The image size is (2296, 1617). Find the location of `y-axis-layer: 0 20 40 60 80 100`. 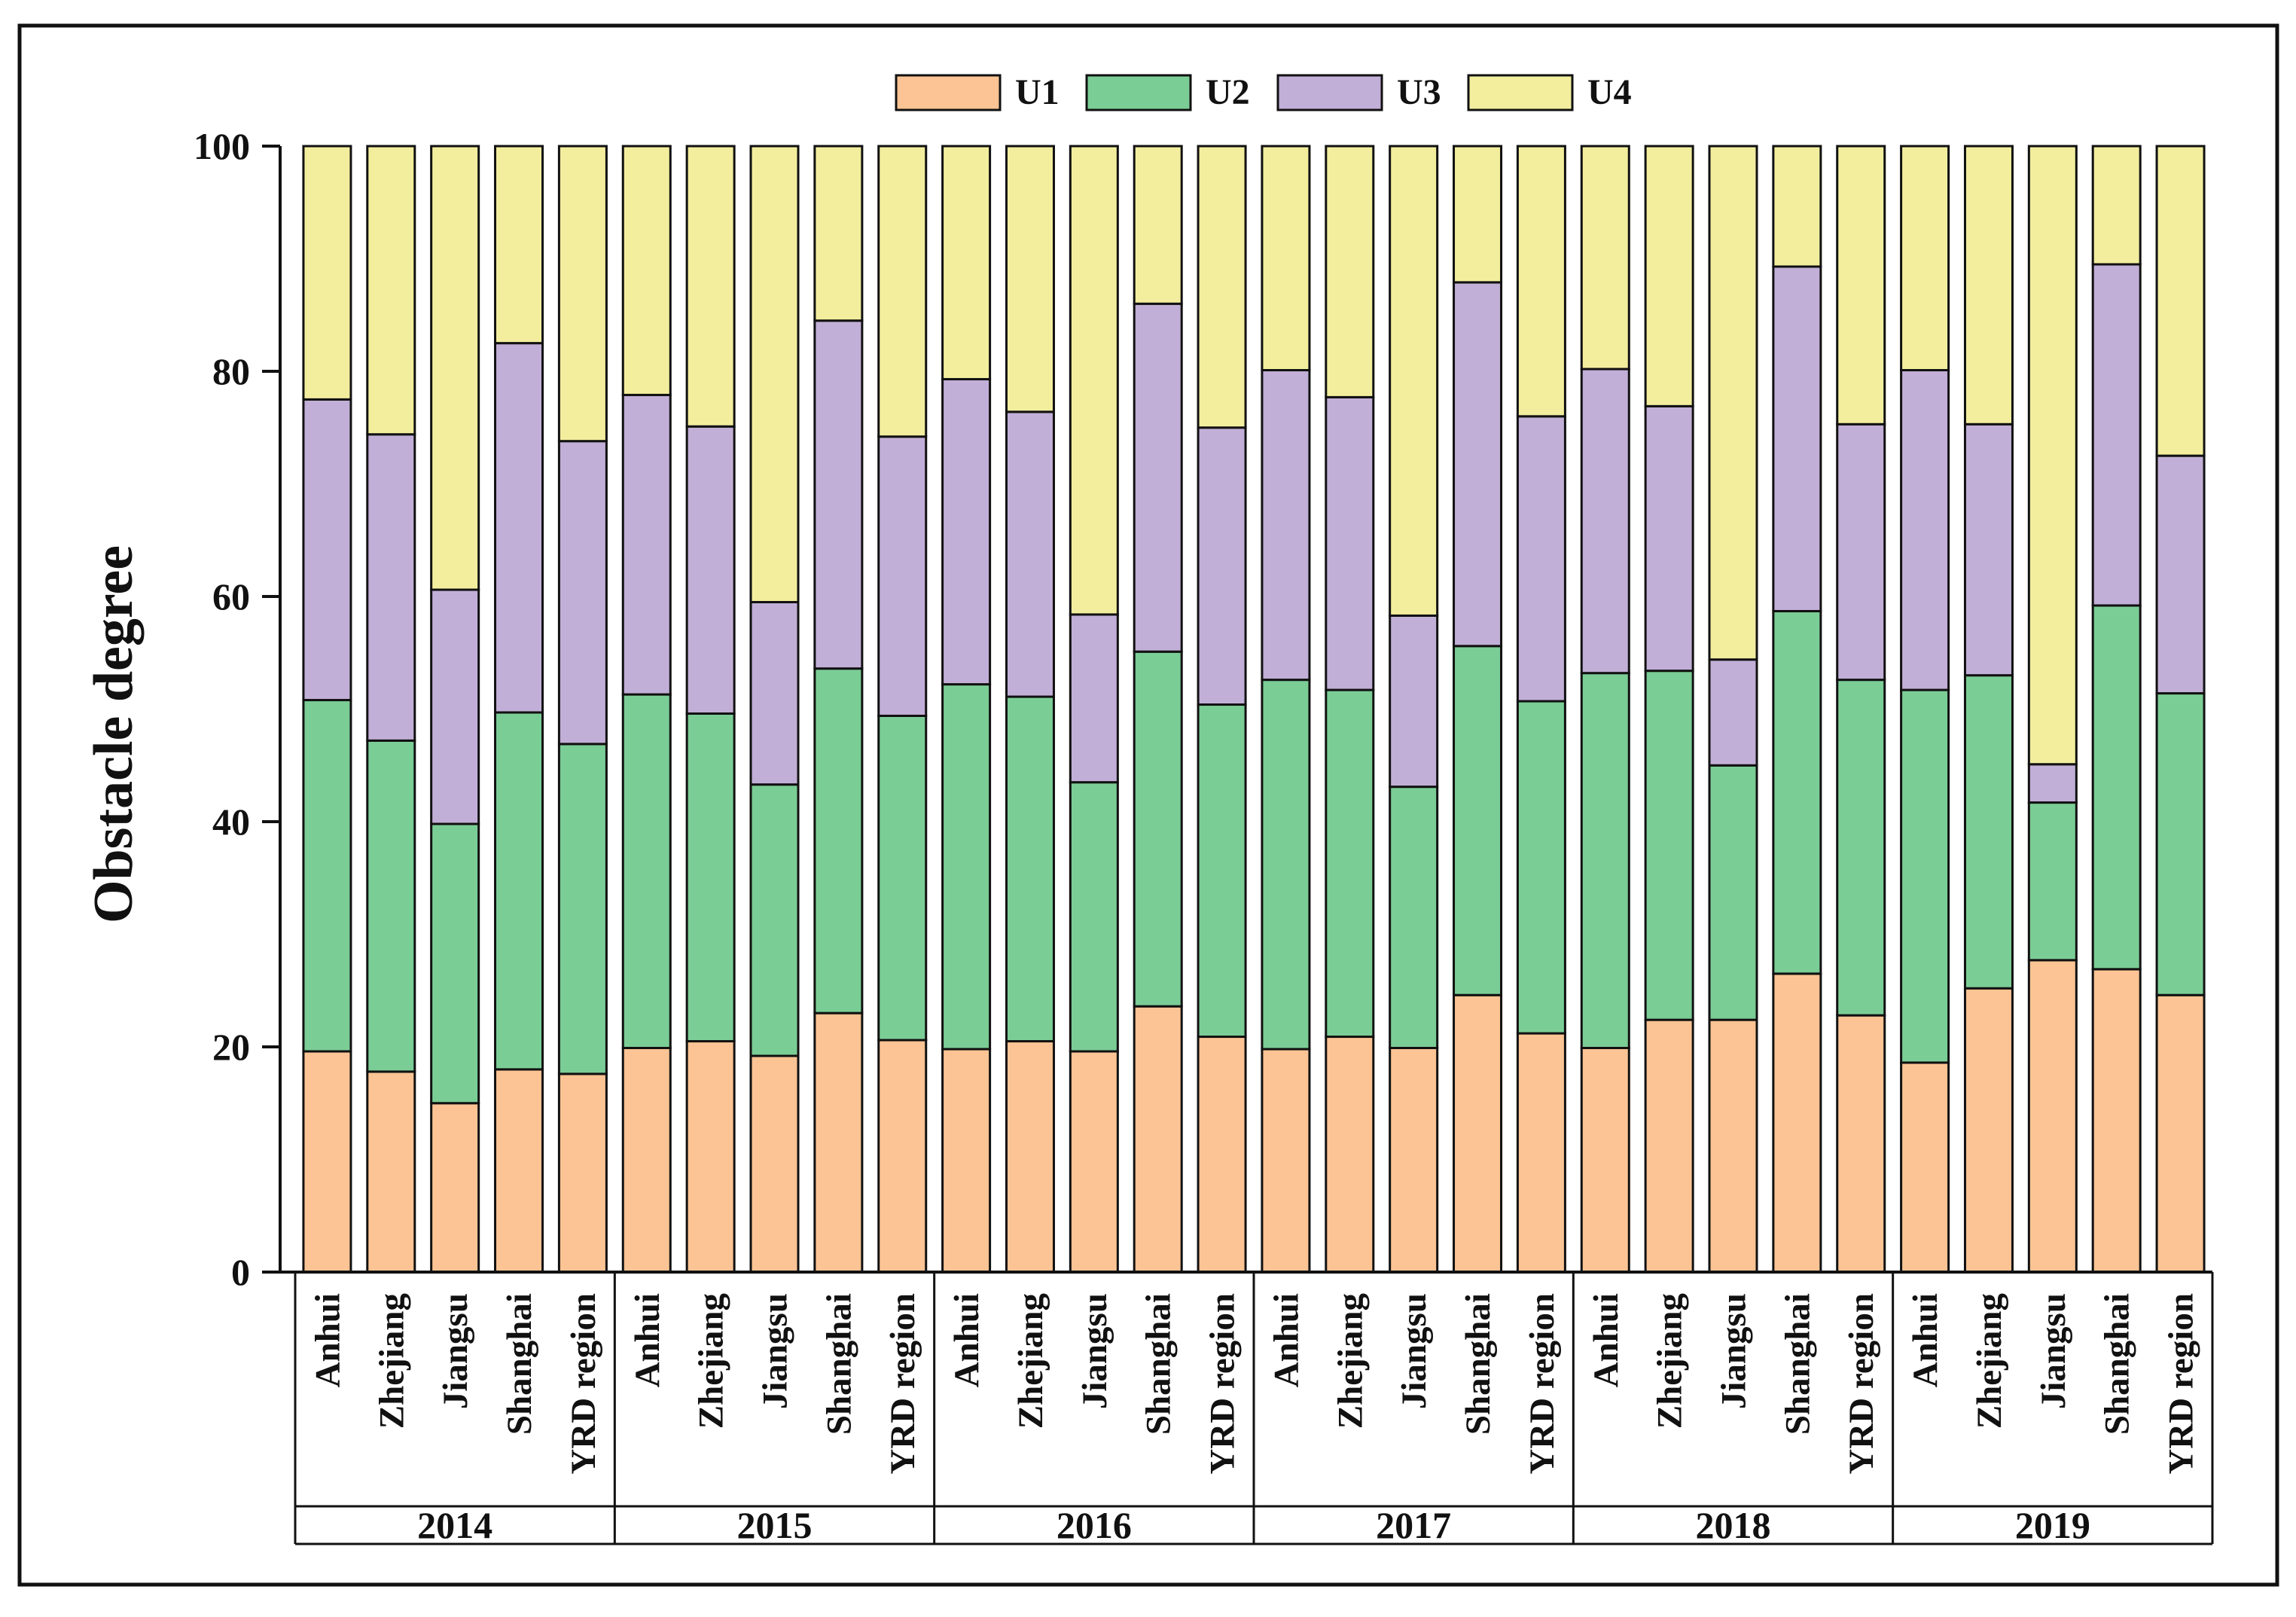

y-axis-layer: 0 20 40 60 80 100 is located at coordinates (238, 709).